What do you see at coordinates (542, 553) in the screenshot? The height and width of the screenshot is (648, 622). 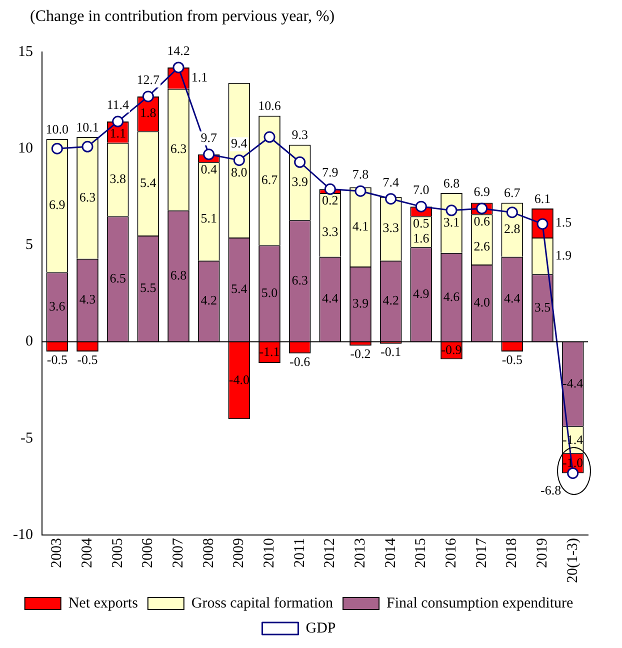 I see `x-tick-label: 2019` at bounding box center [542, 553].